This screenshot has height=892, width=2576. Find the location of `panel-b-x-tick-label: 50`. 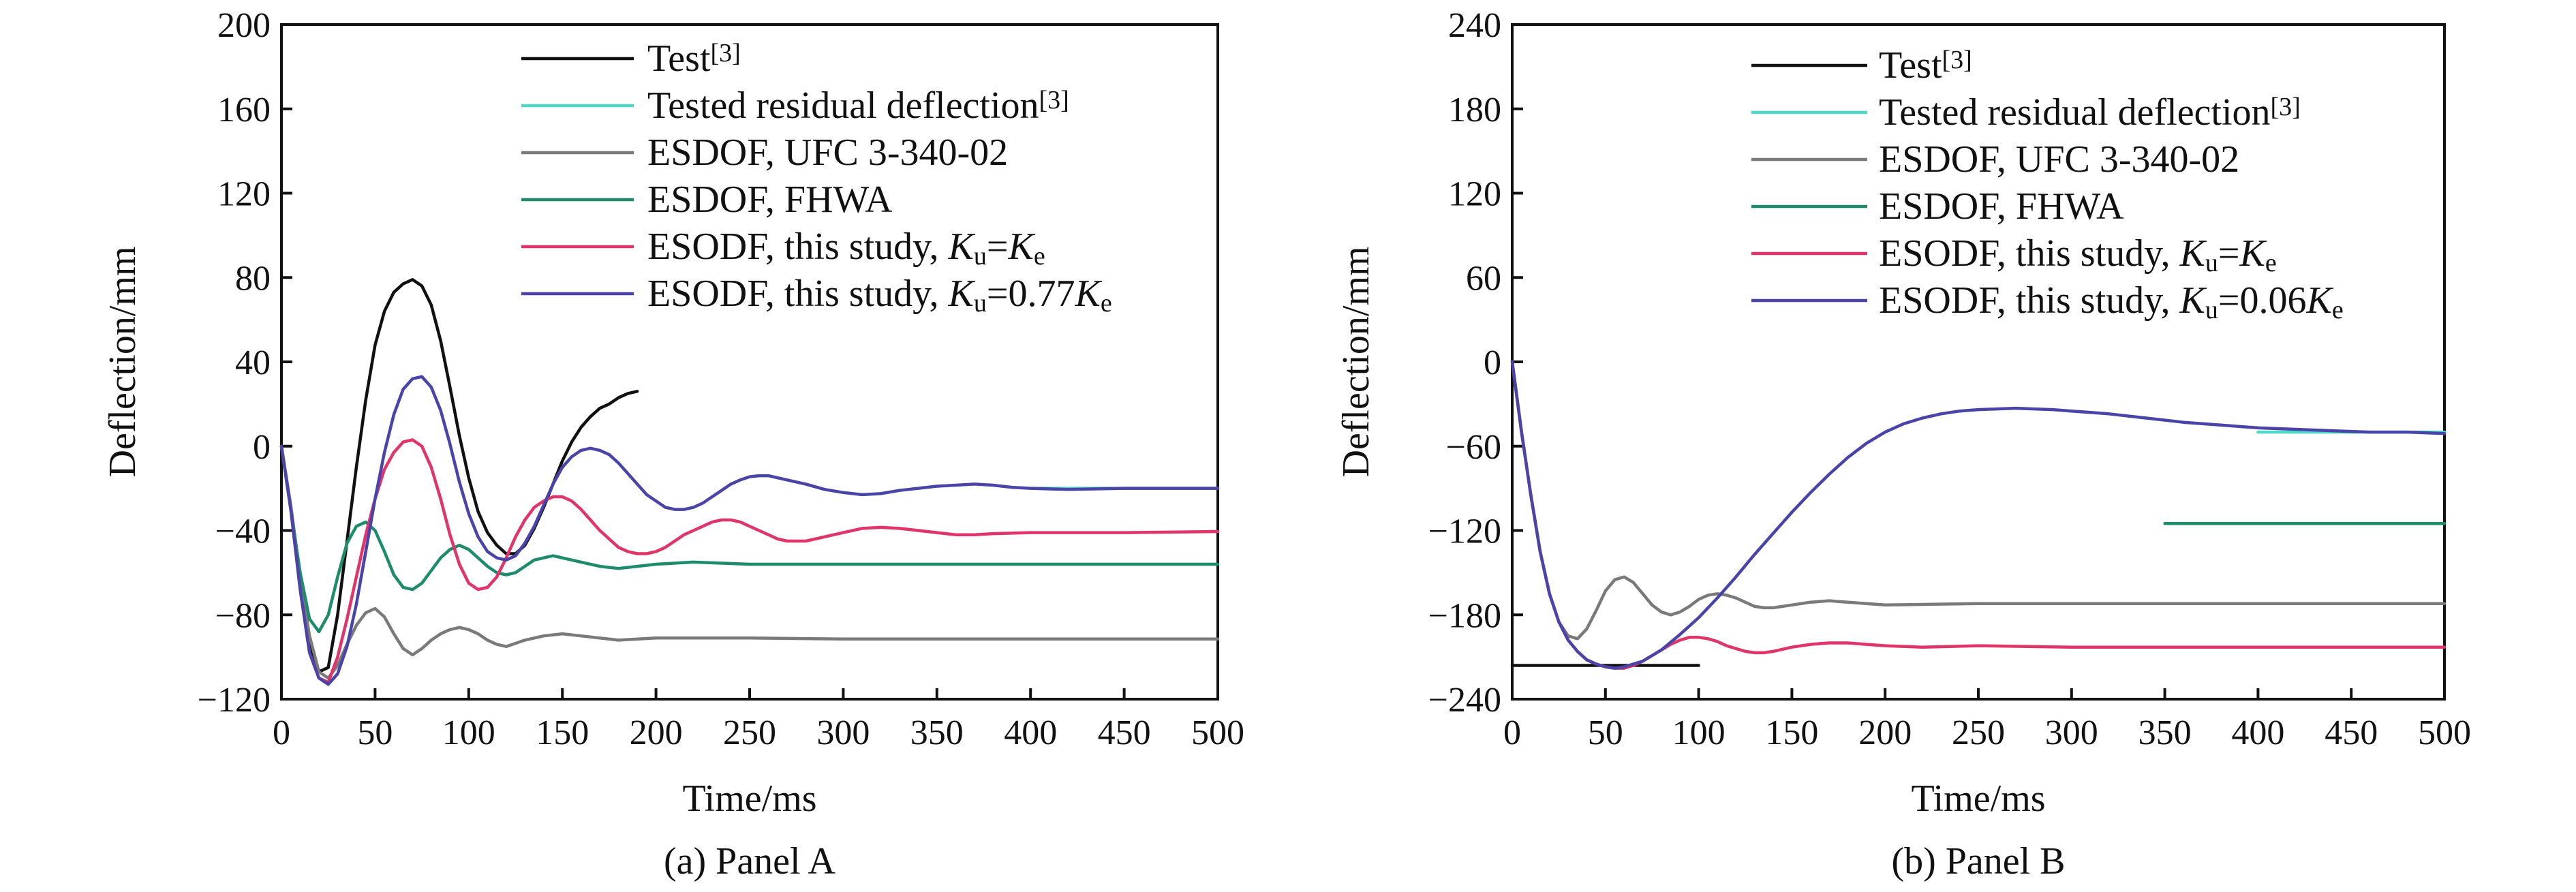

panel-b-x-tick-label: 50 is located at coordinates (1605, 732).